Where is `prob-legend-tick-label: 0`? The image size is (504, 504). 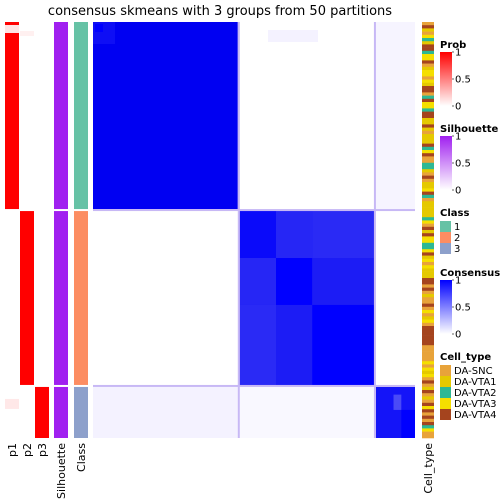 prob-legend-tick-label: 0 is located at coordinates (458, 107).